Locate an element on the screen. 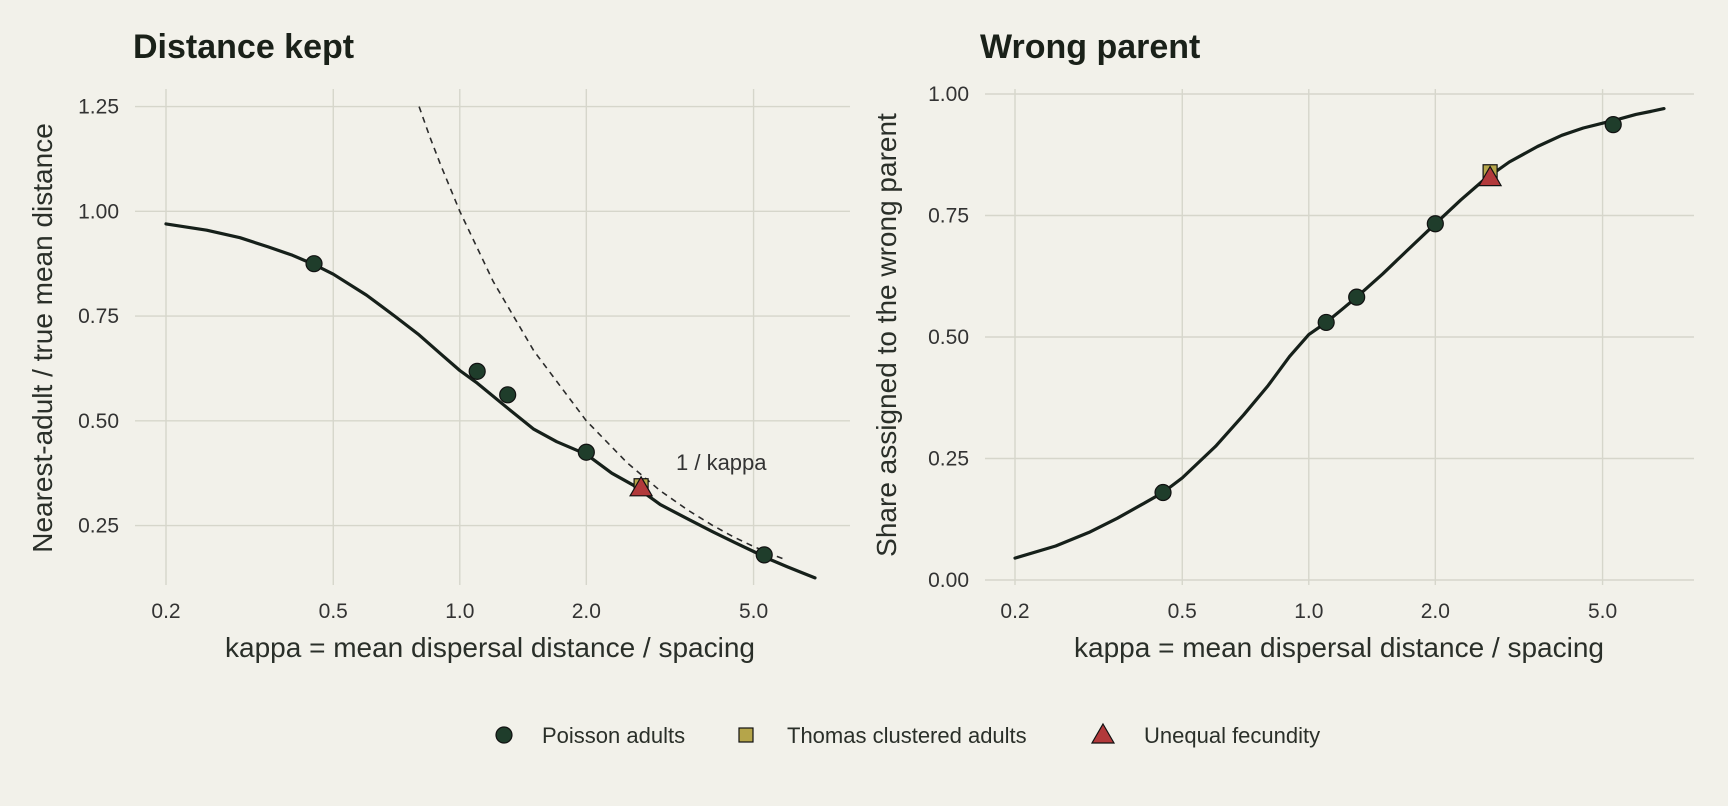  legend-item-poisson: Poisson adults is located at coordinates (590, 735).